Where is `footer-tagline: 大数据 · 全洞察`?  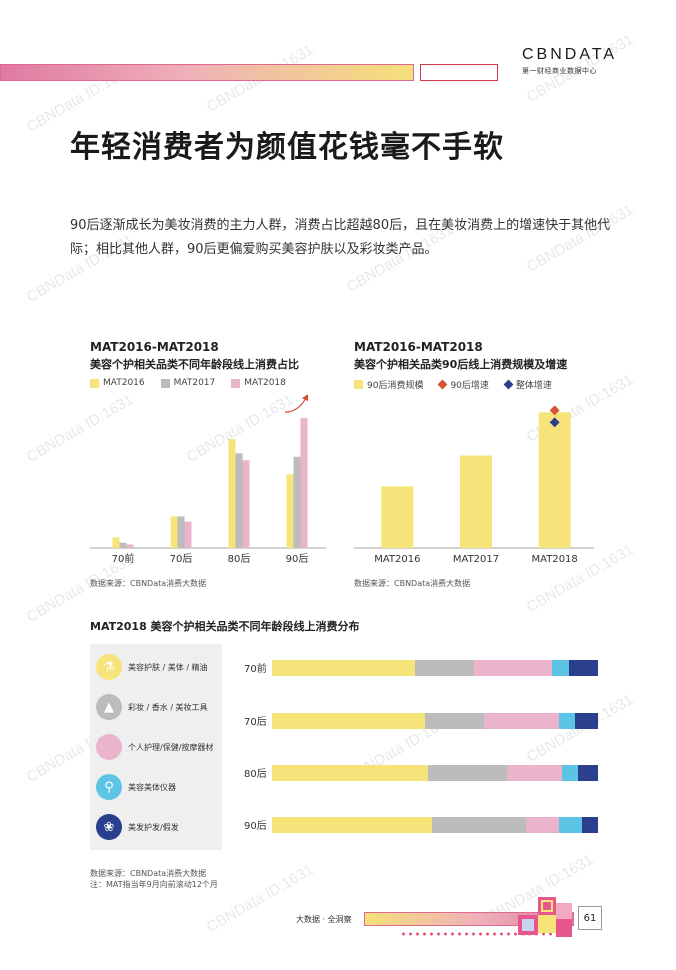 footer-tagline: 大数据 · 全洞察 is located at coordinates (324, 919).